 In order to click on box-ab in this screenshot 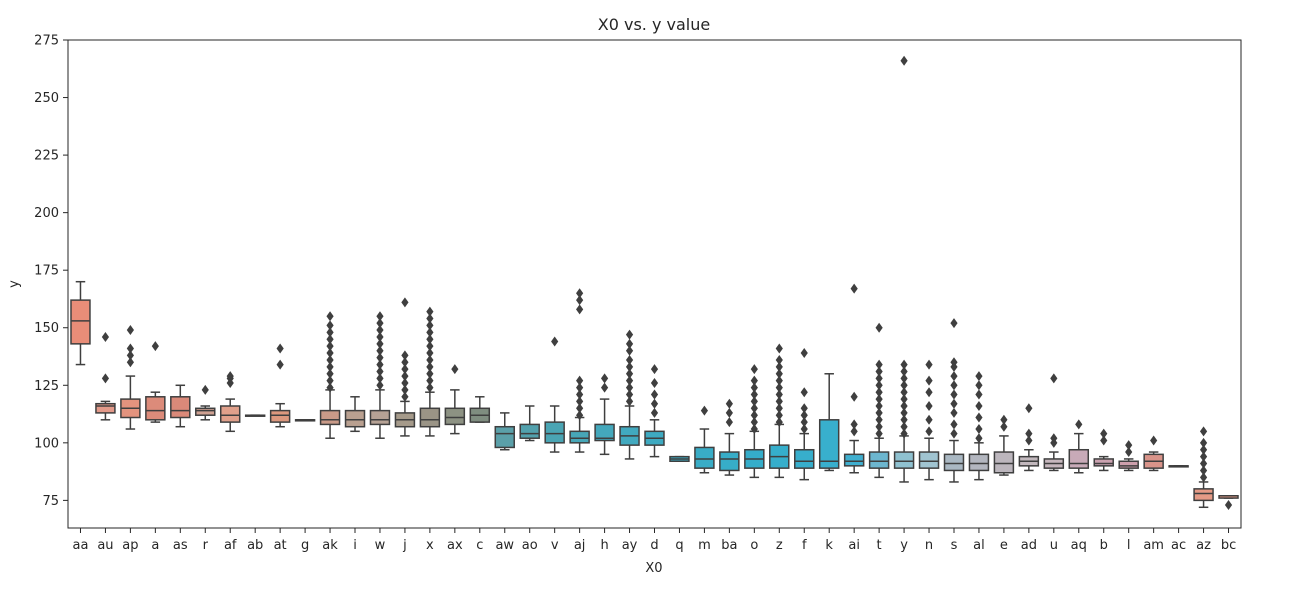, I will do `click(255, 415)`.